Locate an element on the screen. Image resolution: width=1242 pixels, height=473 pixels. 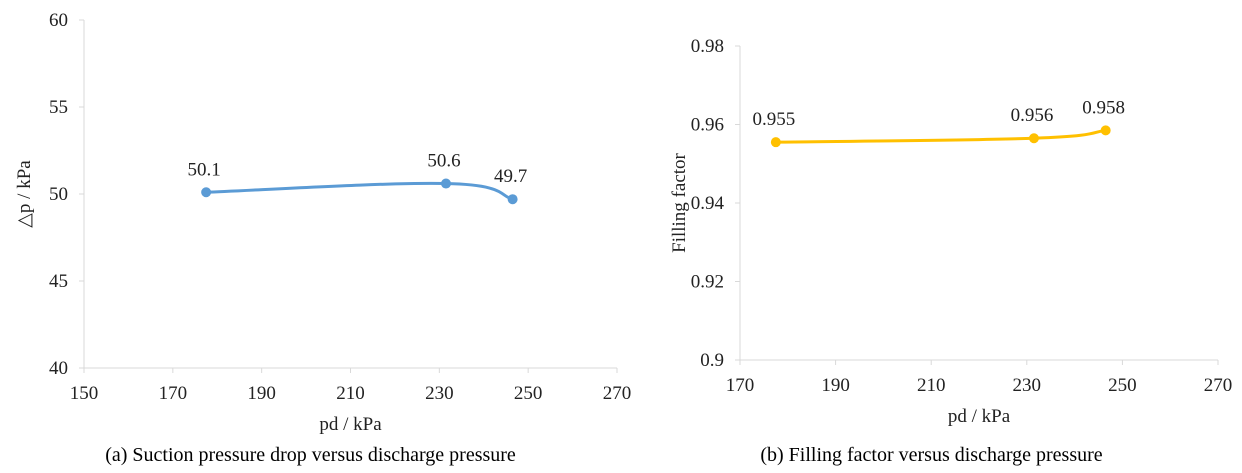
chart-b-x-tick-label: 190 is located at coordinates (835, 385).